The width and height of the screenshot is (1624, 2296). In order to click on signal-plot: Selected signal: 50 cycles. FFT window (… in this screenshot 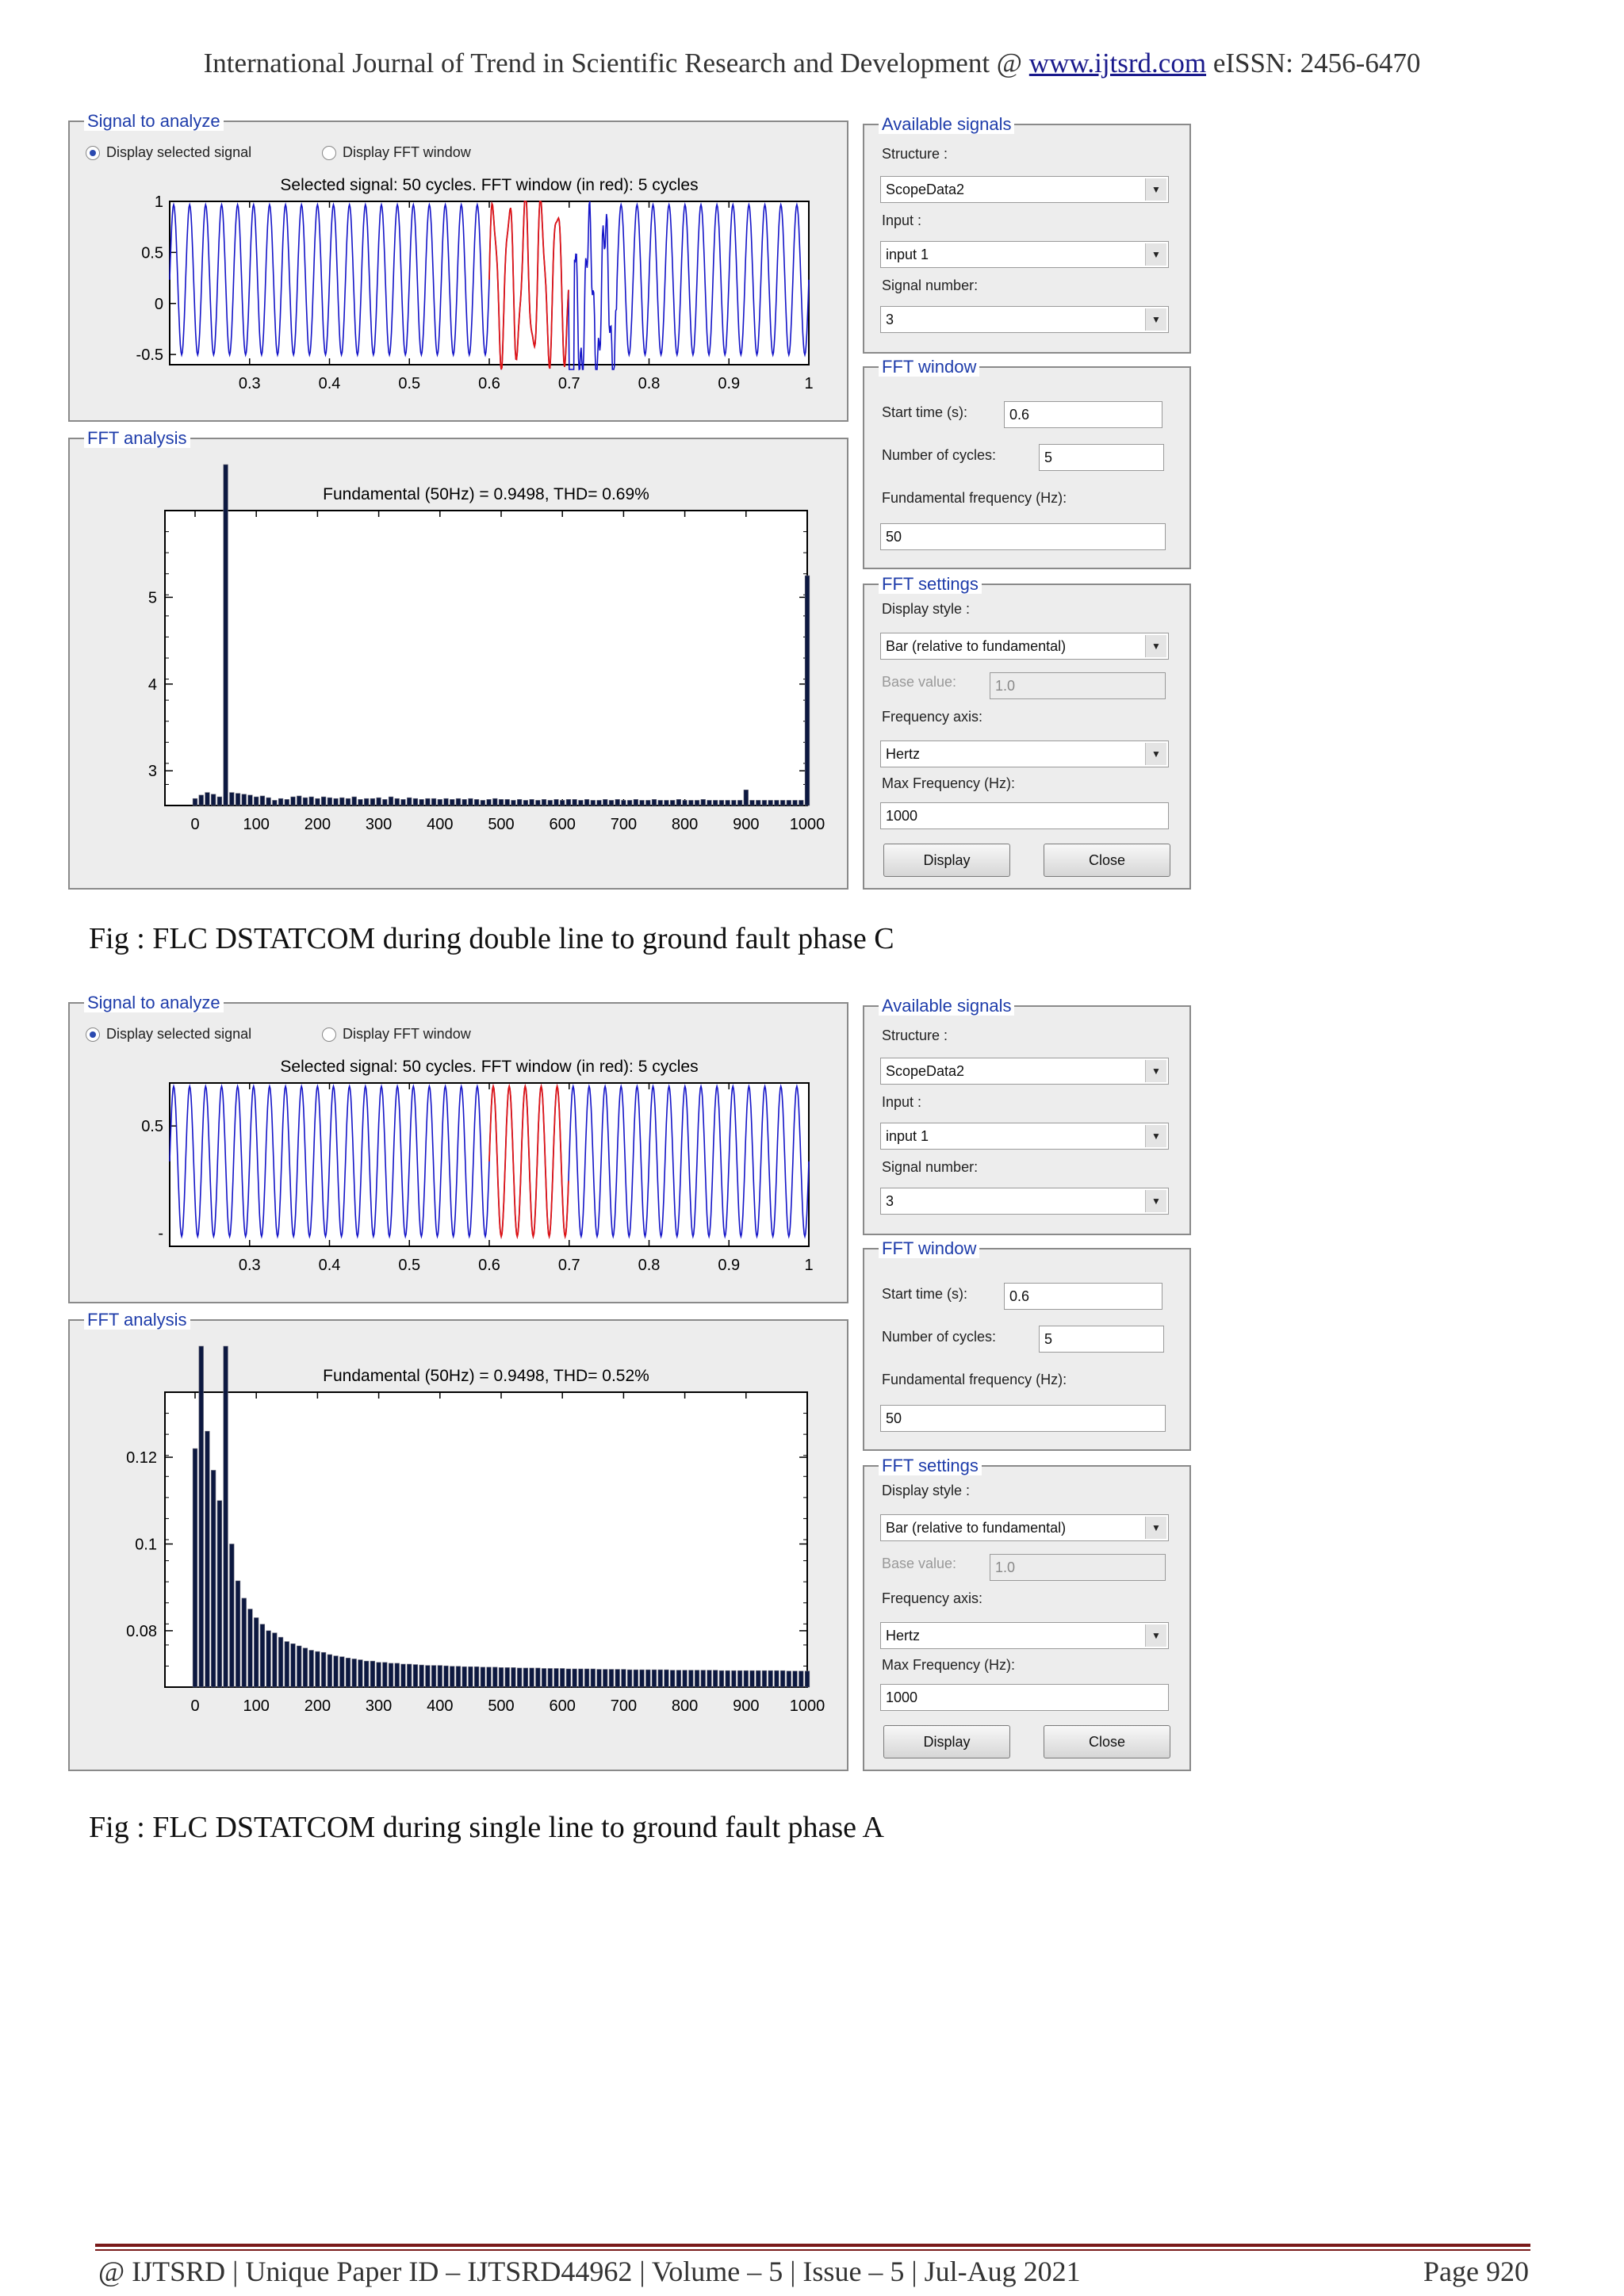, I will do `click(475, 284)`.